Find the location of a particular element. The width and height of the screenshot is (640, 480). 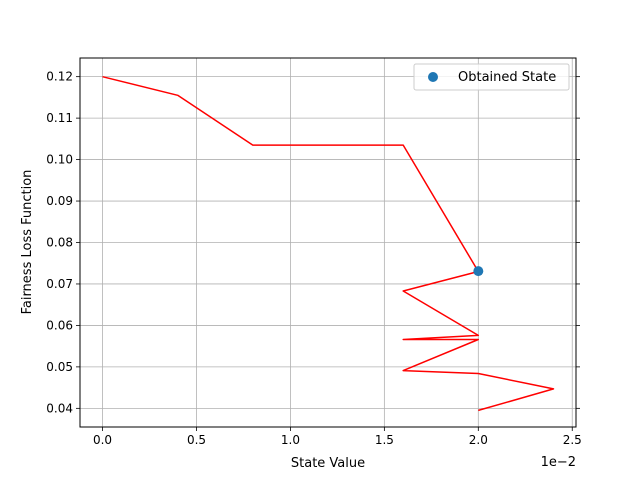

legend: Obtained State is located at coordinates (491, 77).